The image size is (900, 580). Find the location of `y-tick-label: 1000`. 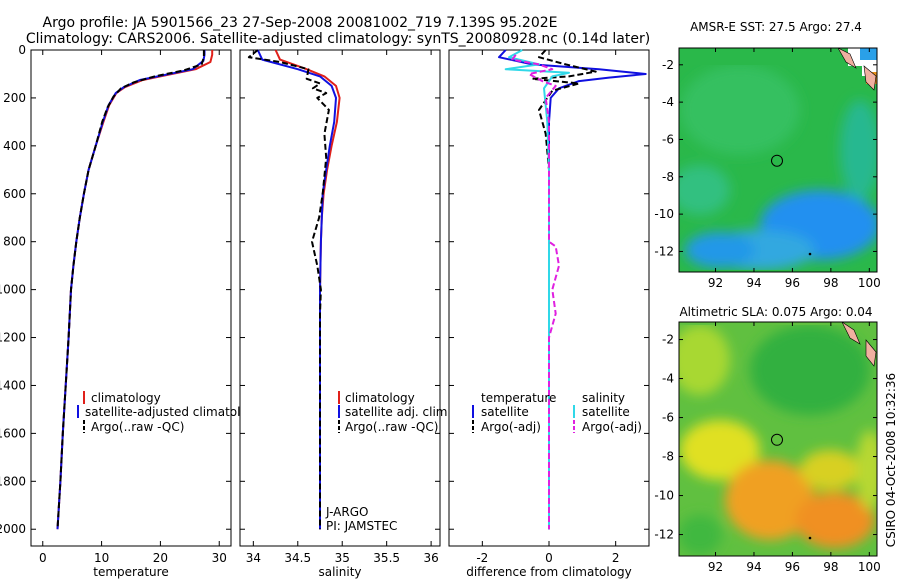

y-tick-label: 1000 is located at coordinates (13, 290).